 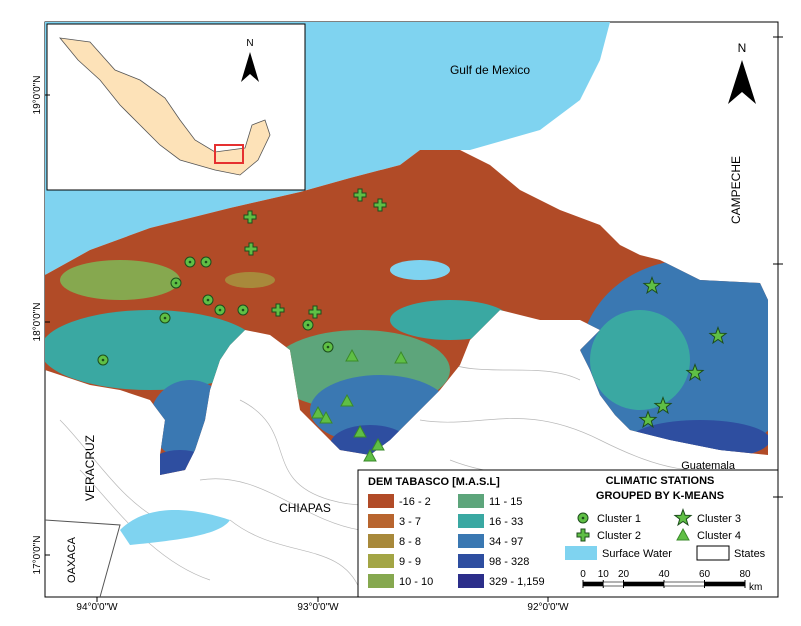 I want to click on legend-label: Surface Water, so click(x=637, y=554).